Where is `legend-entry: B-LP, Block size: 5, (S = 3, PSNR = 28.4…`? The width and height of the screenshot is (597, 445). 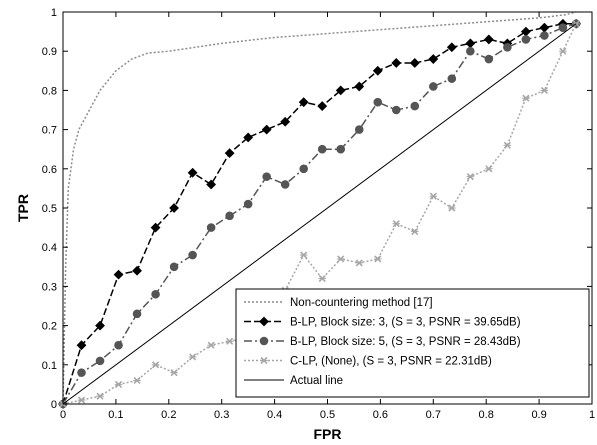 legend-entry: B-LP, Block size: 5, (S = 3, PSNR = 28.4… is located at coordinates (382, 342).